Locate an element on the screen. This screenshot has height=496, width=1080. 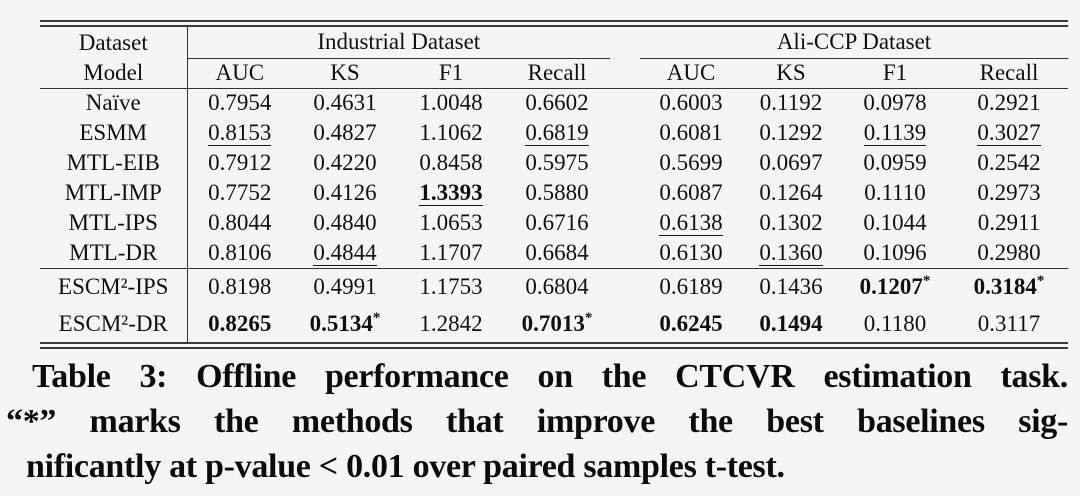
metric-value: 0.7013 is located at coordinates (553, 323).